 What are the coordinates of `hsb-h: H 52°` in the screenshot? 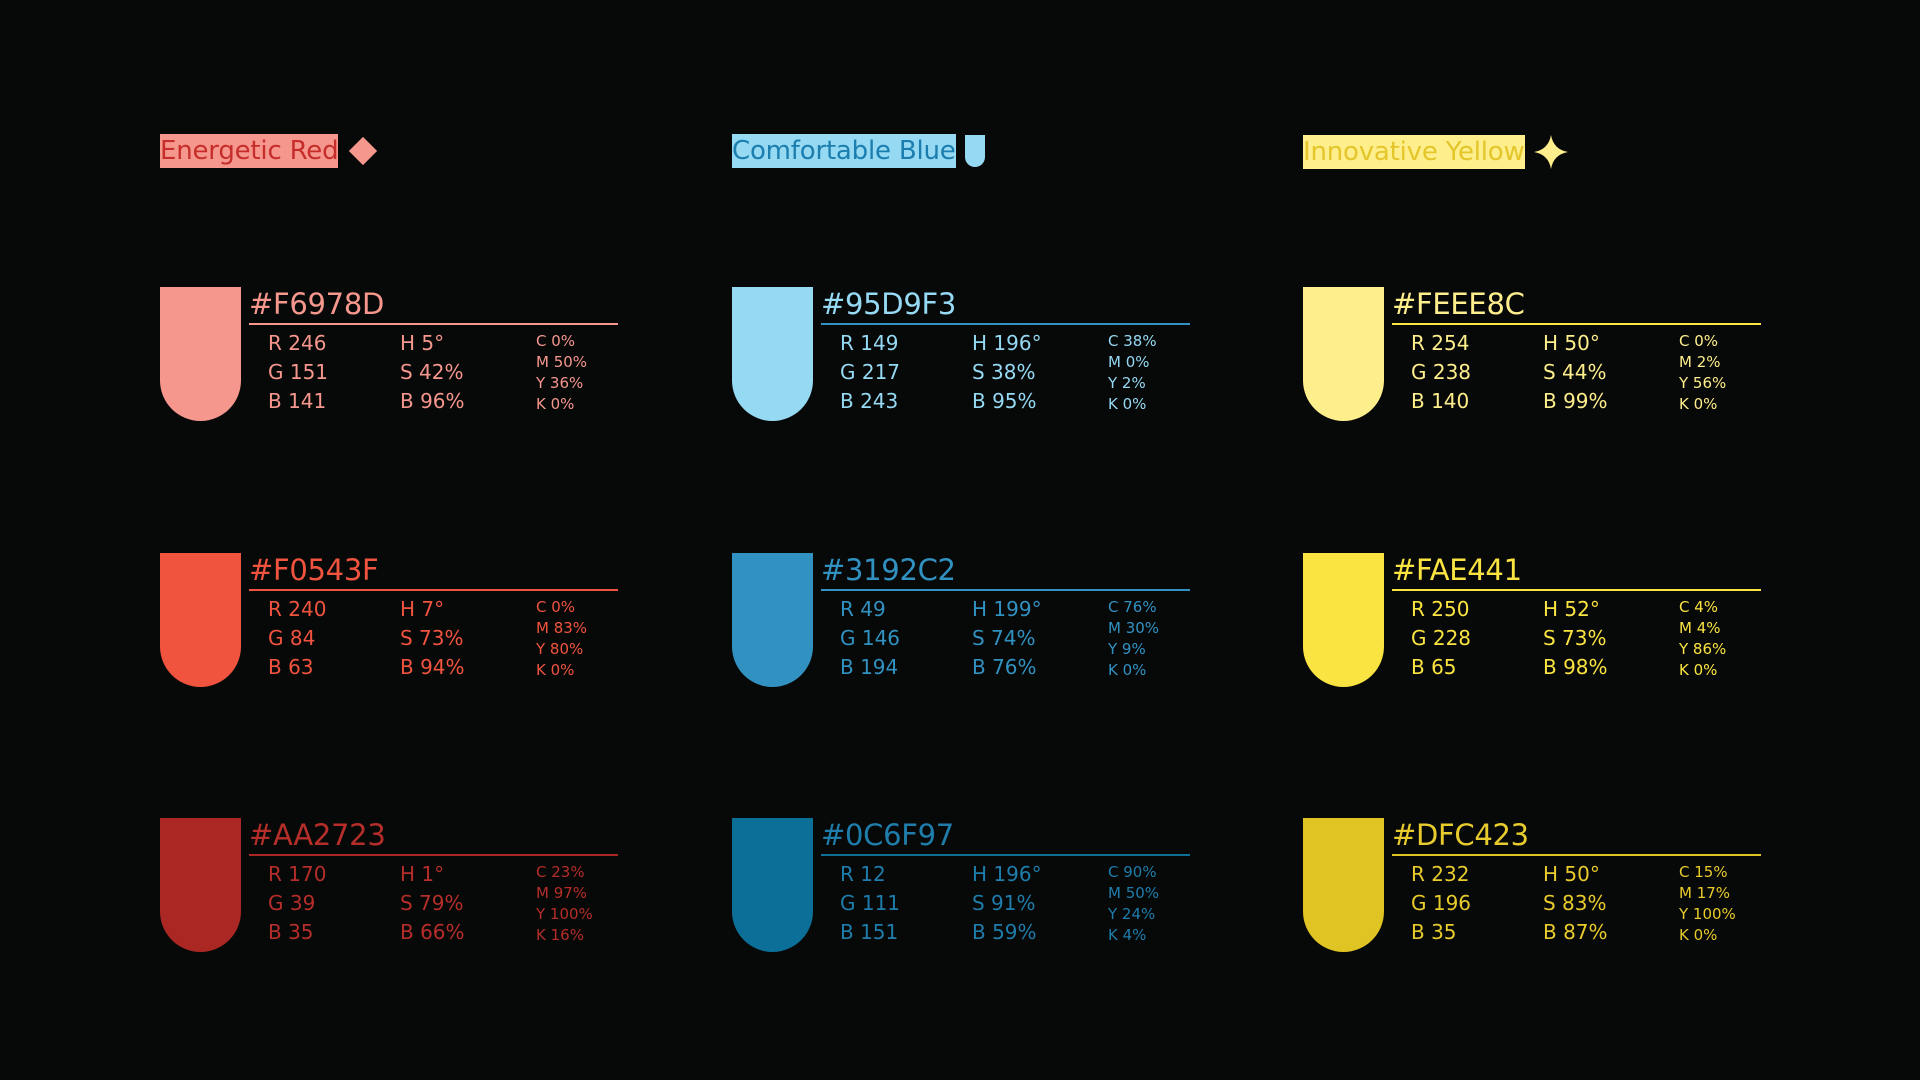 It's located at (1571, 609).